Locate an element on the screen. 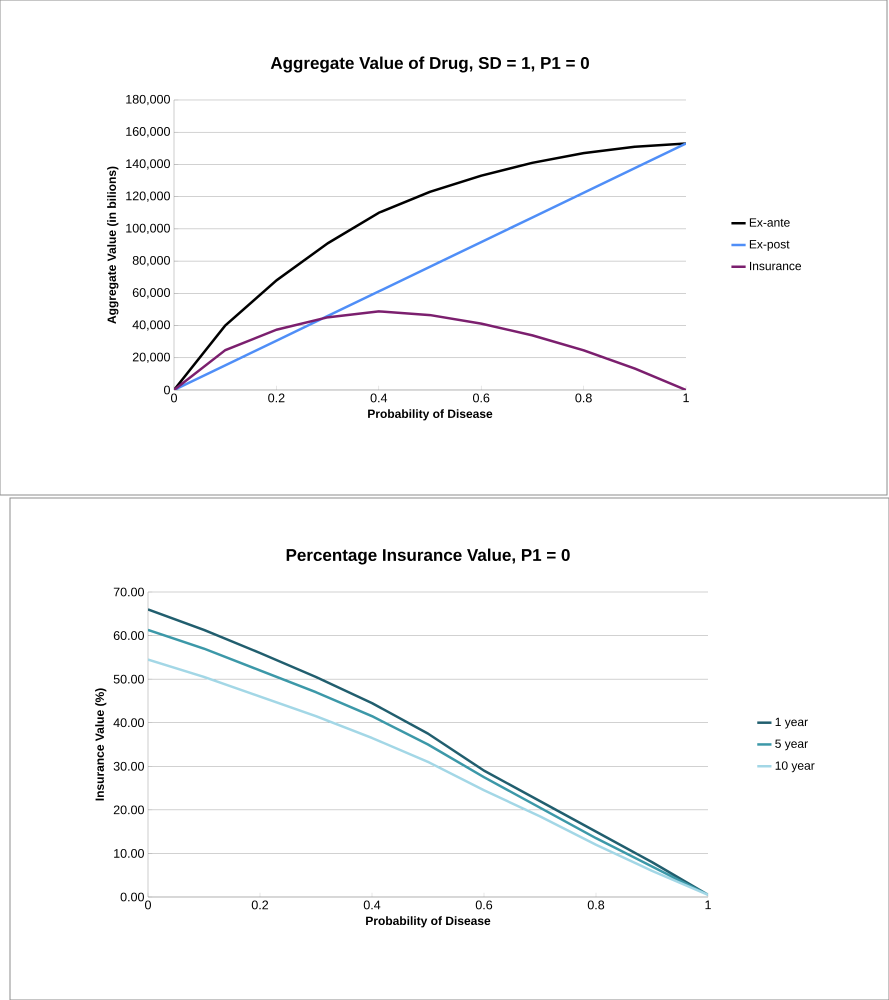  y-tick-label: 20,000 is located at coordinates (151, 357).